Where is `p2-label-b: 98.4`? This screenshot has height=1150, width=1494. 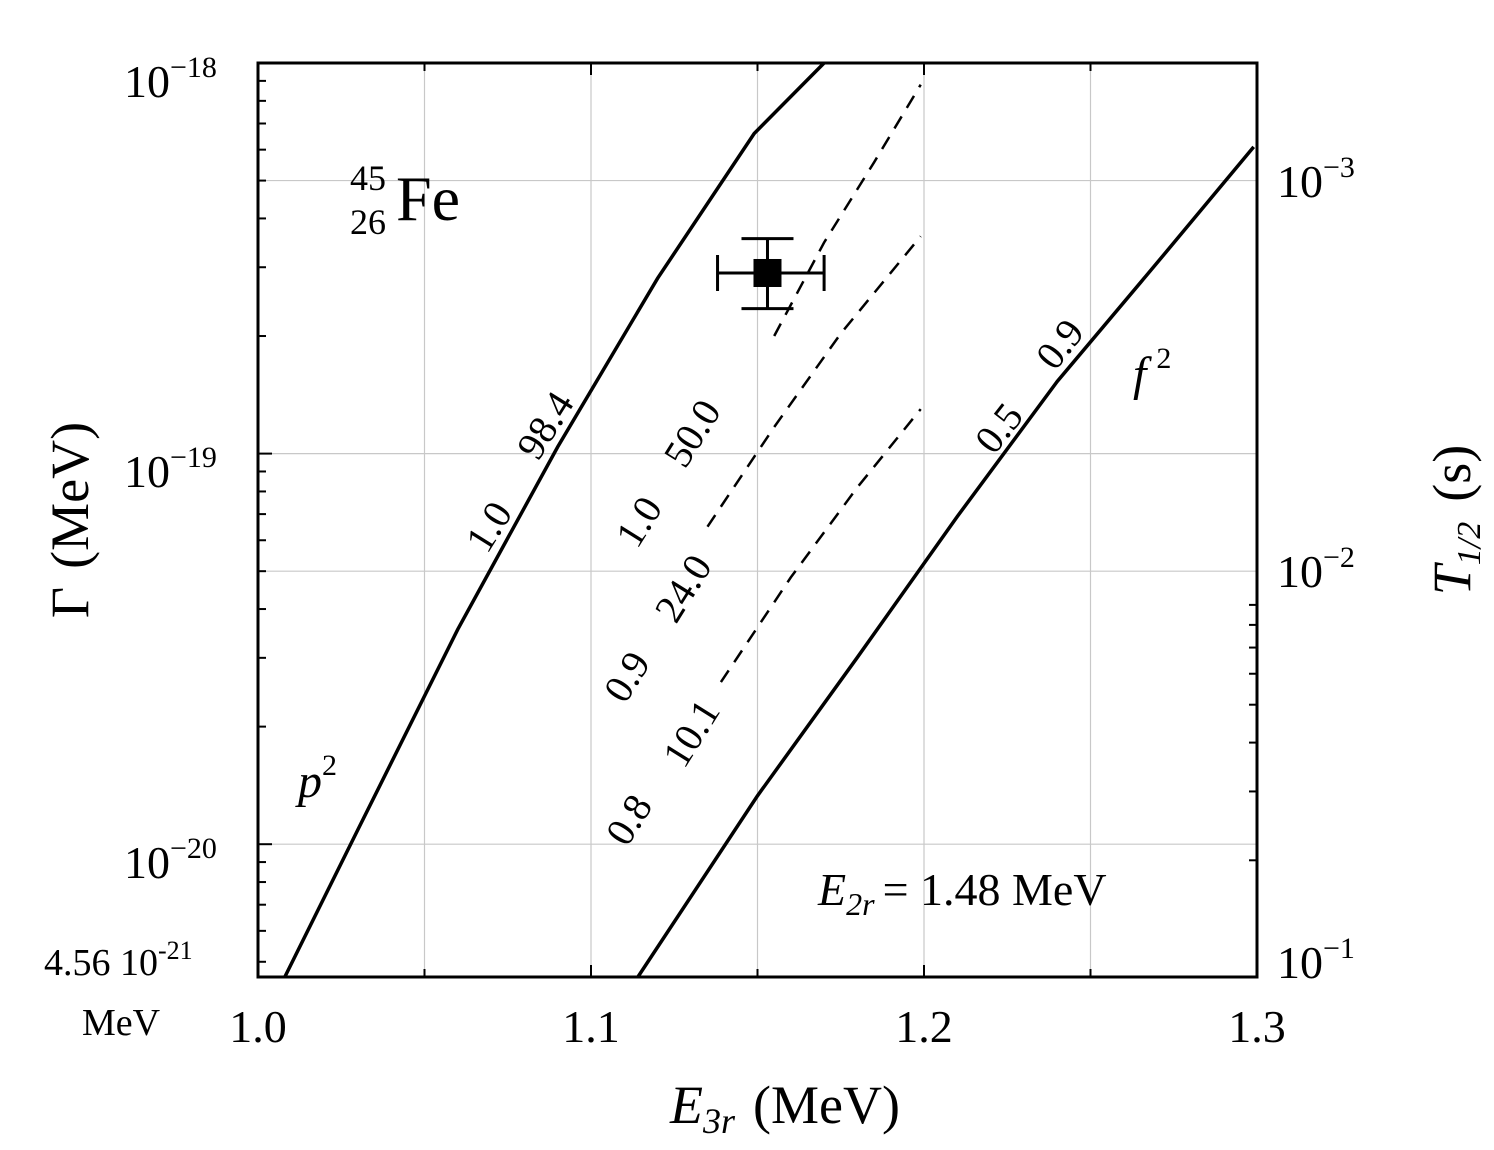
p2-label-b: 98.4 is located at coordinates (544, 425).